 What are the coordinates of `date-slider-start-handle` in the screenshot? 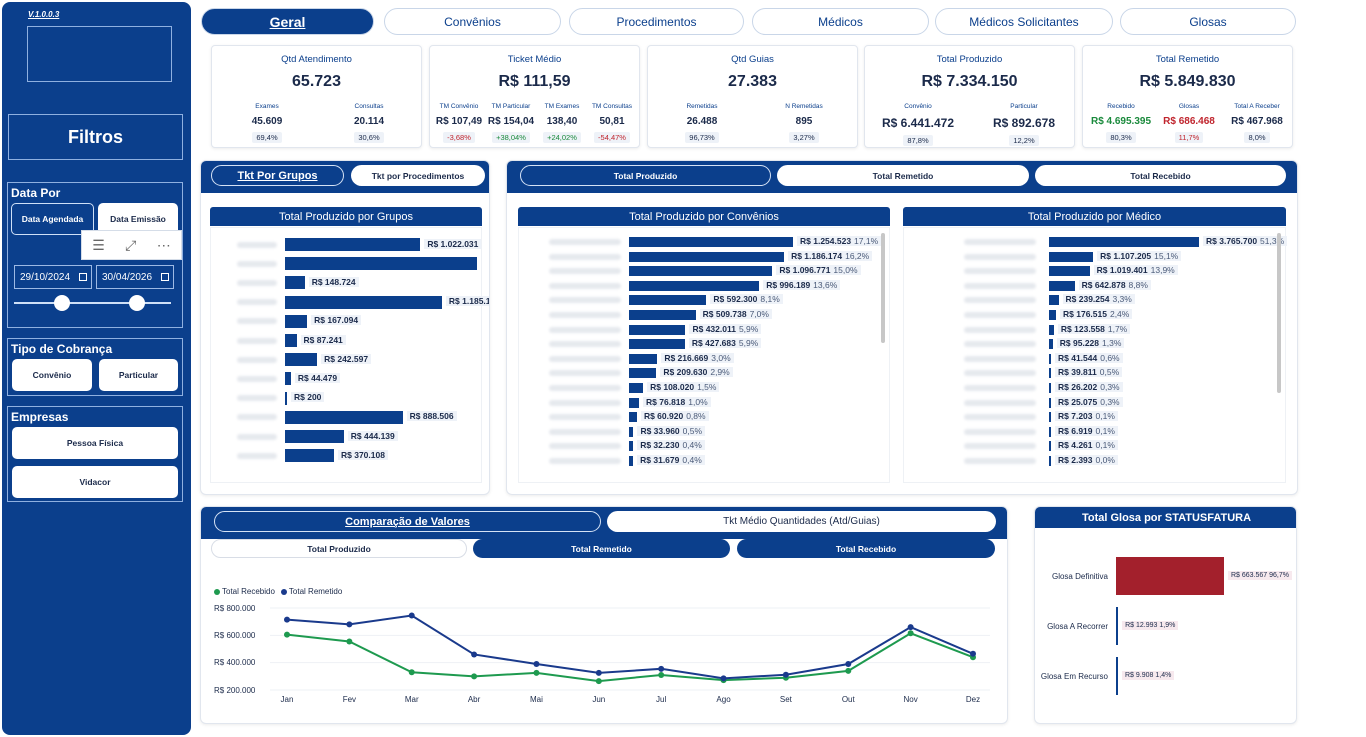 It's located at (62, 303).